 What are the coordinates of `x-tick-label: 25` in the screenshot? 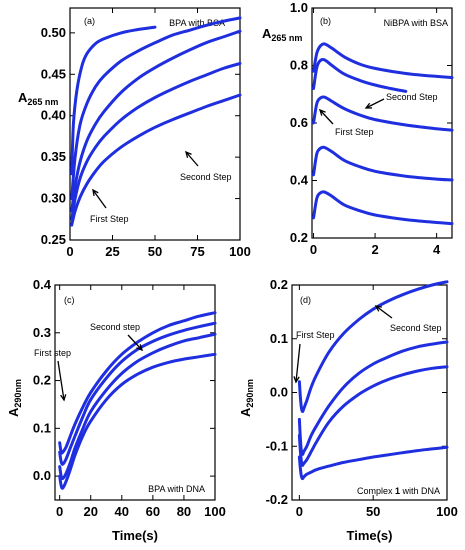 It's located at (112, 251).